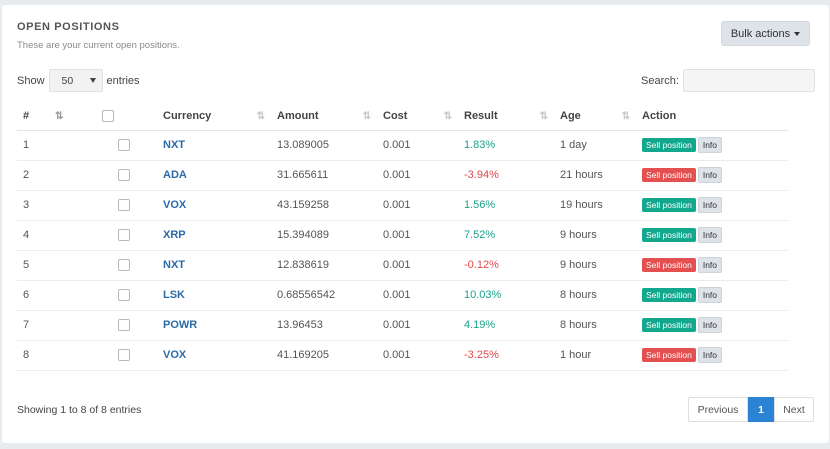 This screenshot has width=830, height=449. Describe the element at coordinates (506, 205) in the screenshot. I see `result-cell: 1.56%` at that location.